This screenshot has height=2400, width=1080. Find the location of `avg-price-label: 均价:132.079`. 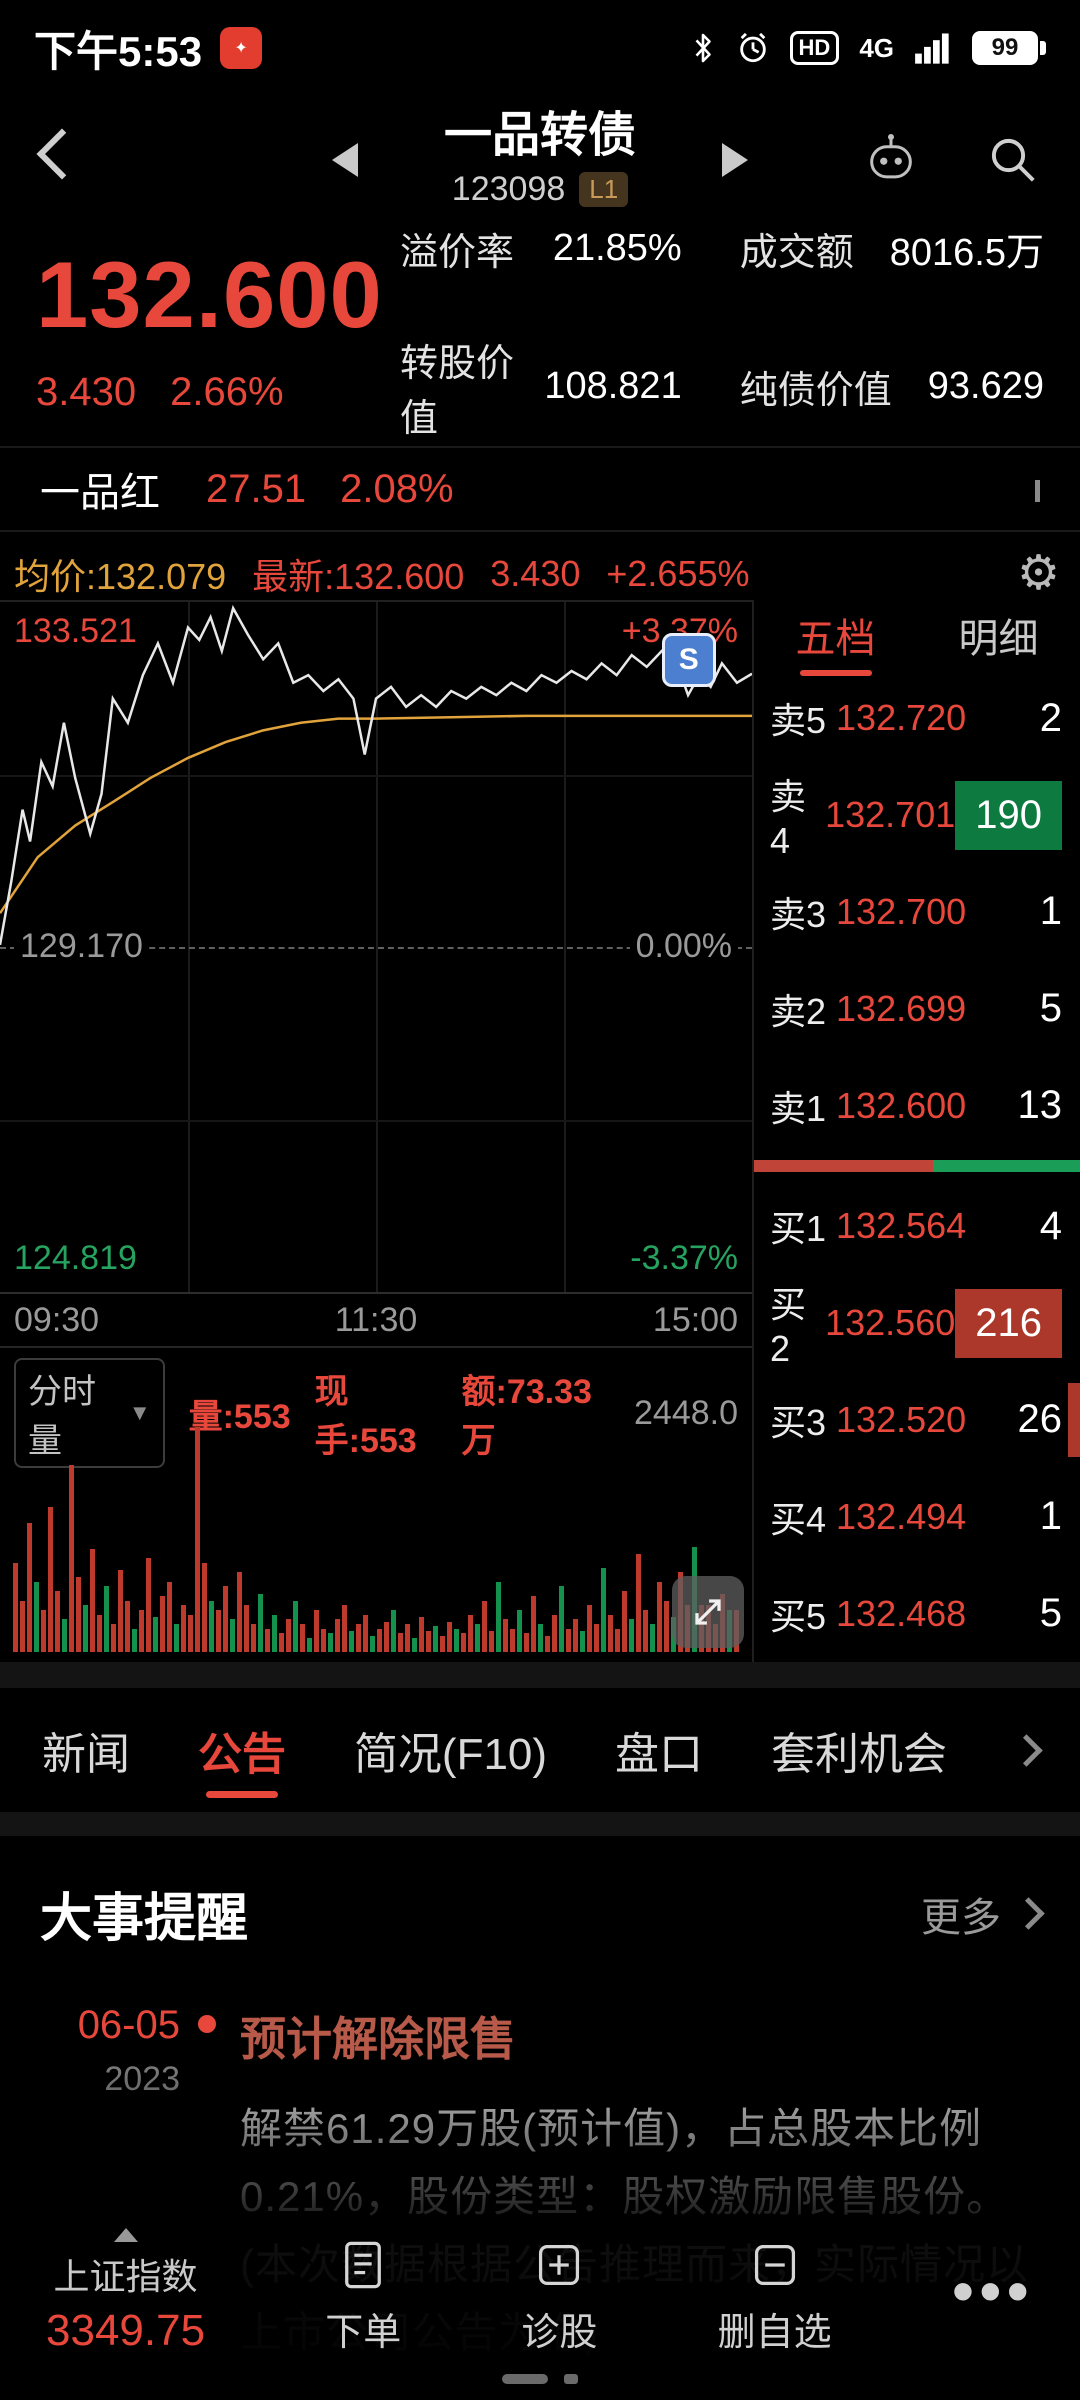

avg-price-label: 均价:132.079 is located at coordinates (120, 576).